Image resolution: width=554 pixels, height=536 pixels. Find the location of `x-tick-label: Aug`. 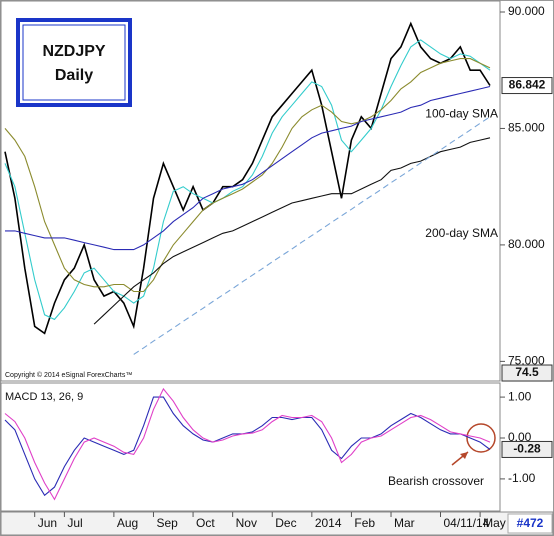

x-tick-label: Aug is located at coordinates (127, 523).